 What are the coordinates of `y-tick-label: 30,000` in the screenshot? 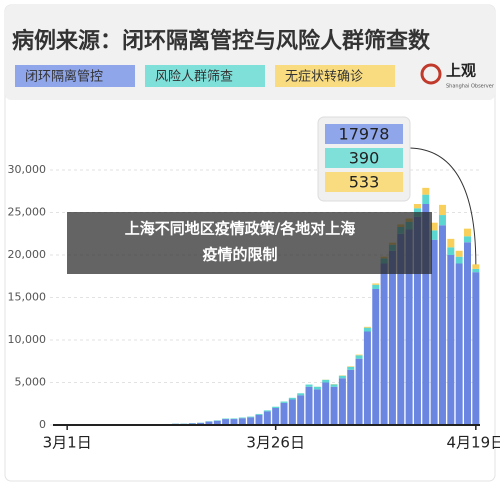 It's located at (27, 169).